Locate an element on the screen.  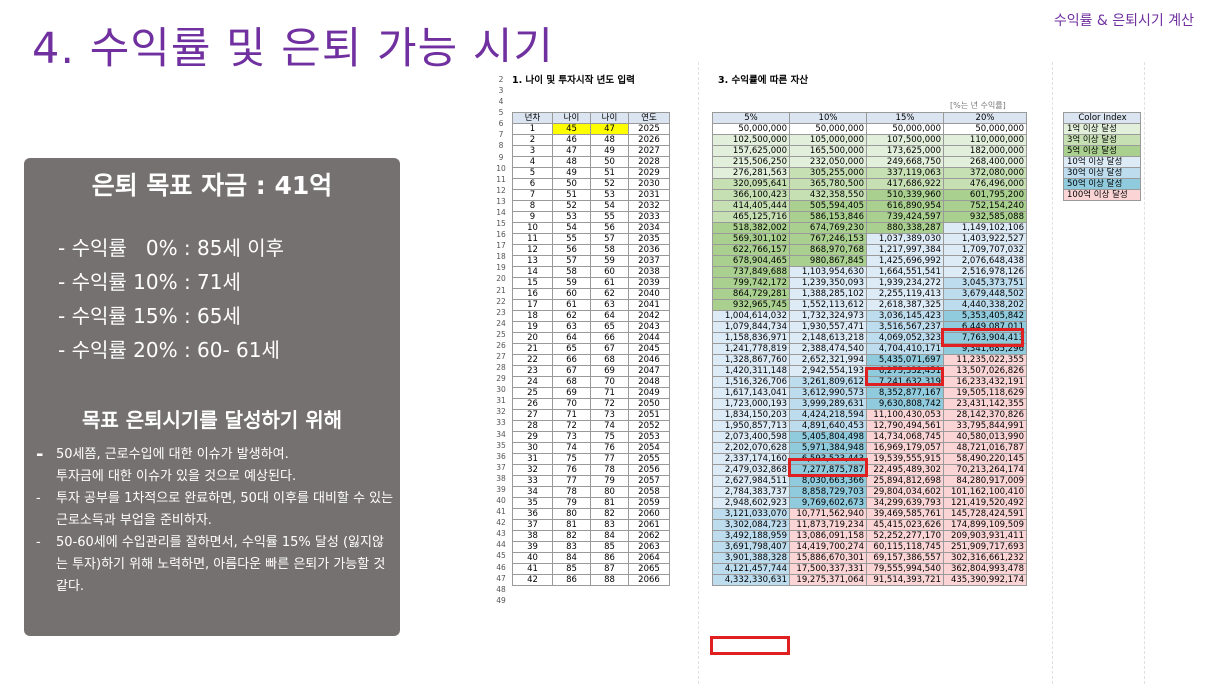
row-number: 11 is located at coordinates (501, 179).